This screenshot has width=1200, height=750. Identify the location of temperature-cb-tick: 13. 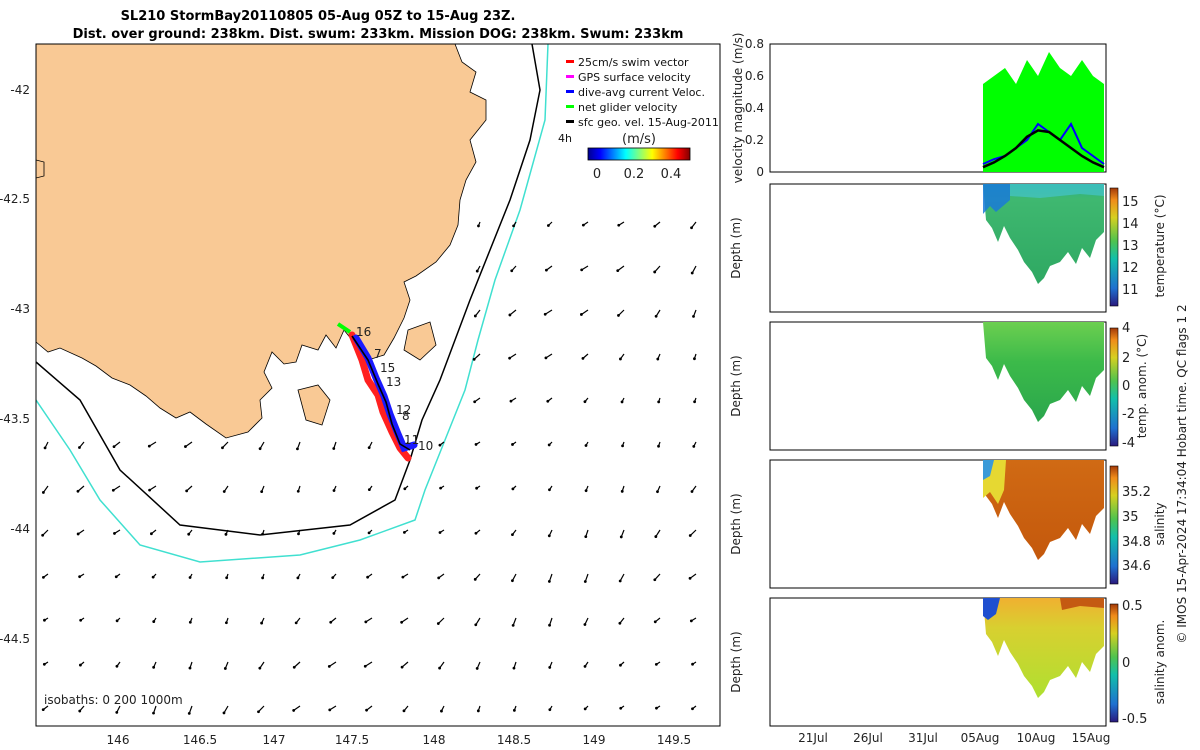
(1130, 246).